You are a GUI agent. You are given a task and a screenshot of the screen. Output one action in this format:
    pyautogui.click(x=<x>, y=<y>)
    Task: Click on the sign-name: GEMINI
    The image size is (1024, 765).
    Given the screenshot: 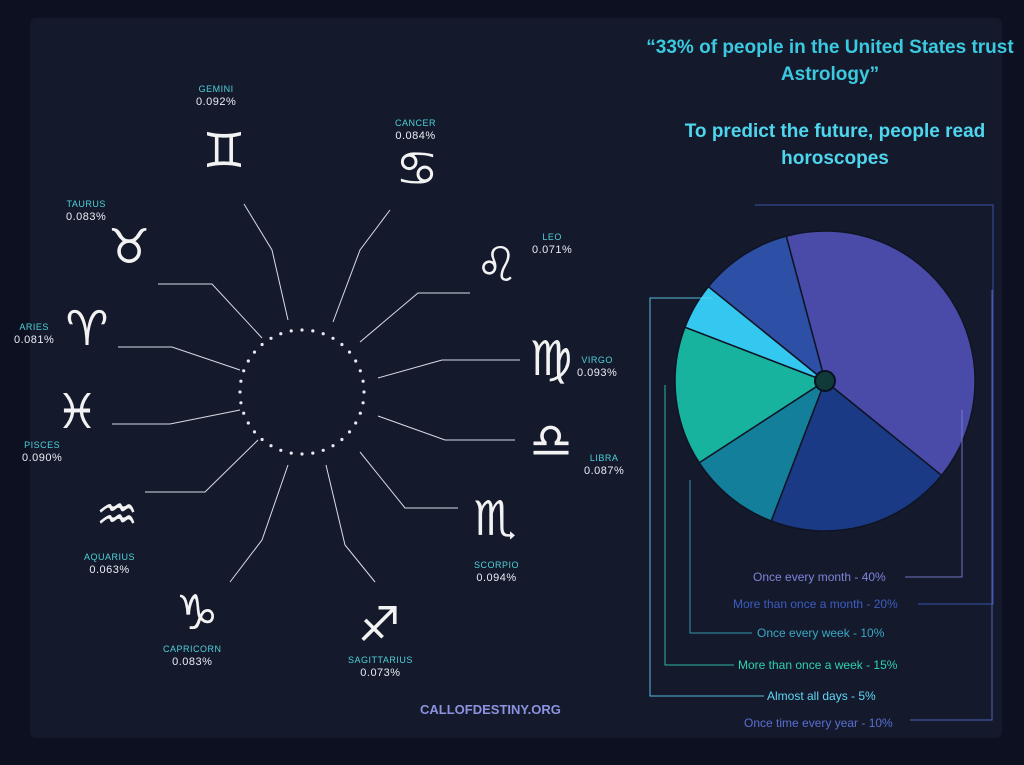 What is the action you would take?
    pyautogui.click(x=216, y=89)
    